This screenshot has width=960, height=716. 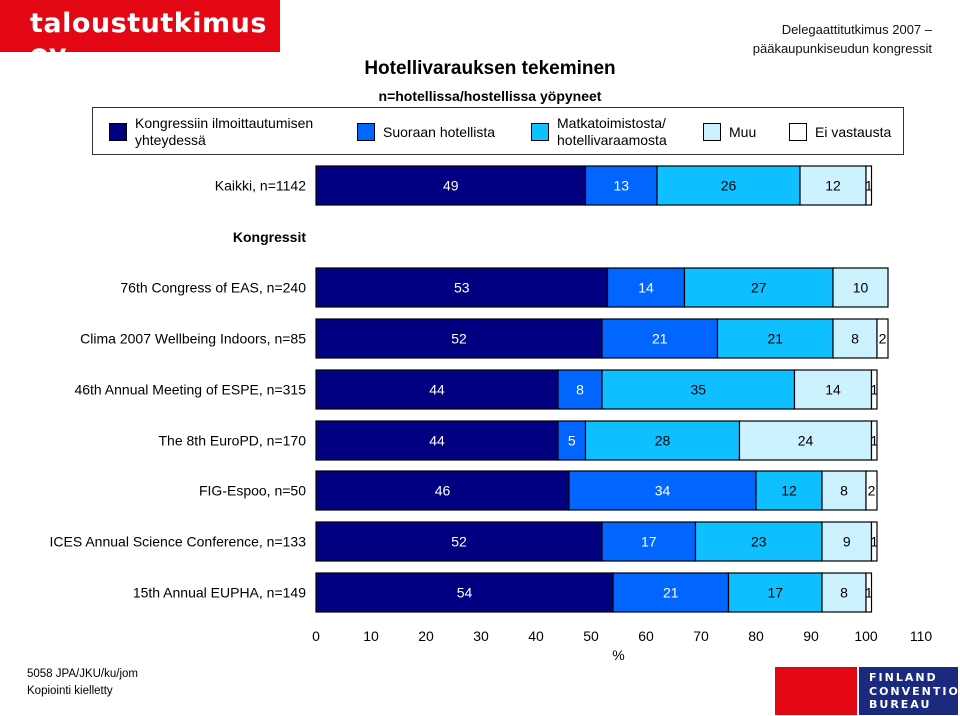 I want to click on x-tick-label: 30, so click(x=481, y=636).